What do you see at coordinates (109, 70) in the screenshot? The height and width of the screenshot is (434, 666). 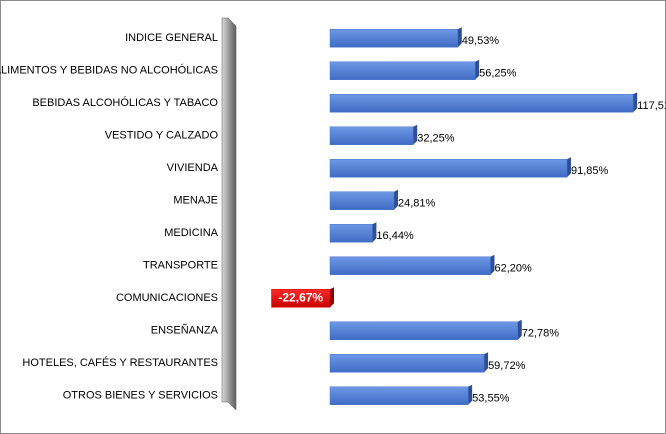 I see `category-label: ALIMENTOS Y BEBIDAS NO ALCOHÓLICAS` at bounding box center [109, 70].